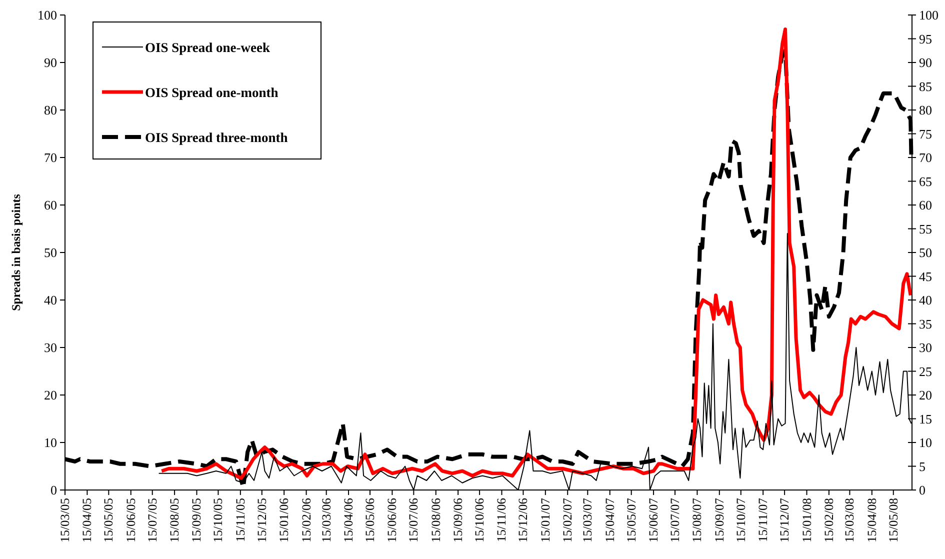  Describe the element at coordinates (925, 252) in the screenshot. I see `y2-tick-label: 50` at that location.